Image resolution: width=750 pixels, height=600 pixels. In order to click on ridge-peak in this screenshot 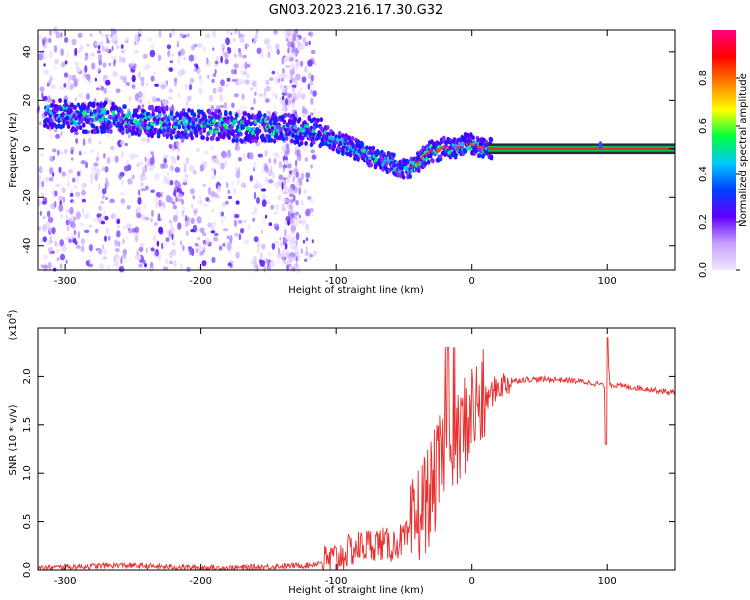, I will do `click(442, 148)`.